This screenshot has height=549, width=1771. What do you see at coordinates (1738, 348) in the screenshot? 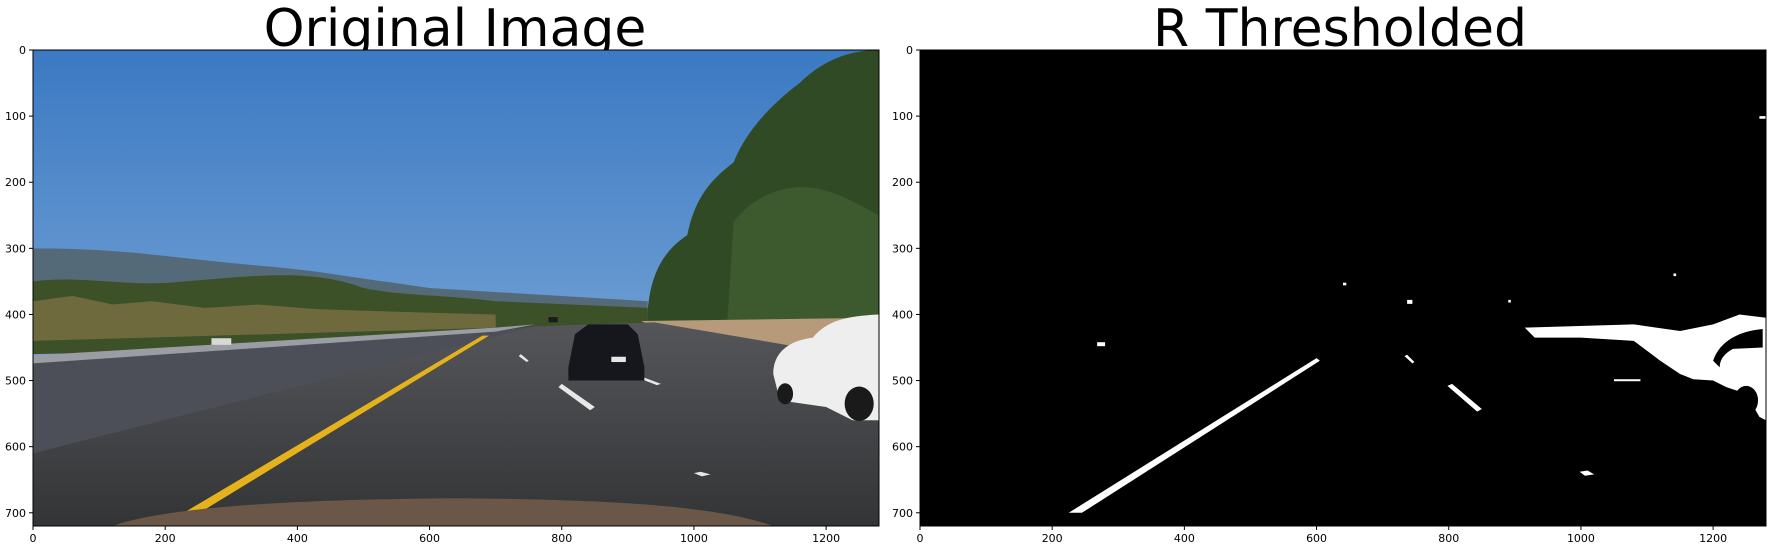
I see `mask-car-window` at bounding box center [1738, 348].